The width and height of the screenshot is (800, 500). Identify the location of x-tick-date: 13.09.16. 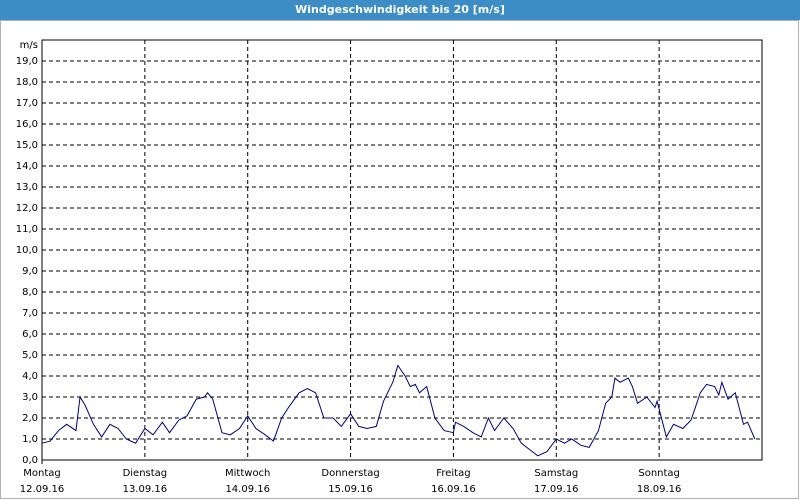
(145, 489).